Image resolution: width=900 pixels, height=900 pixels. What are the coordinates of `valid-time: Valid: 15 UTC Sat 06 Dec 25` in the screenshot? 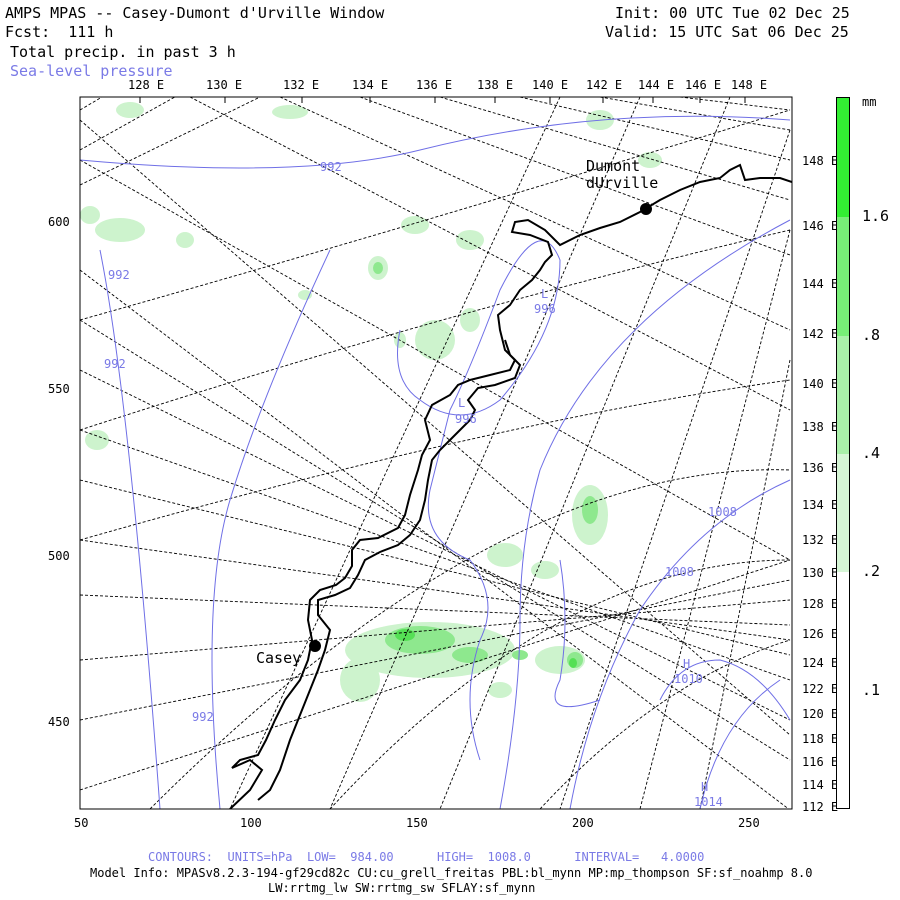 It's located at (727, 32).